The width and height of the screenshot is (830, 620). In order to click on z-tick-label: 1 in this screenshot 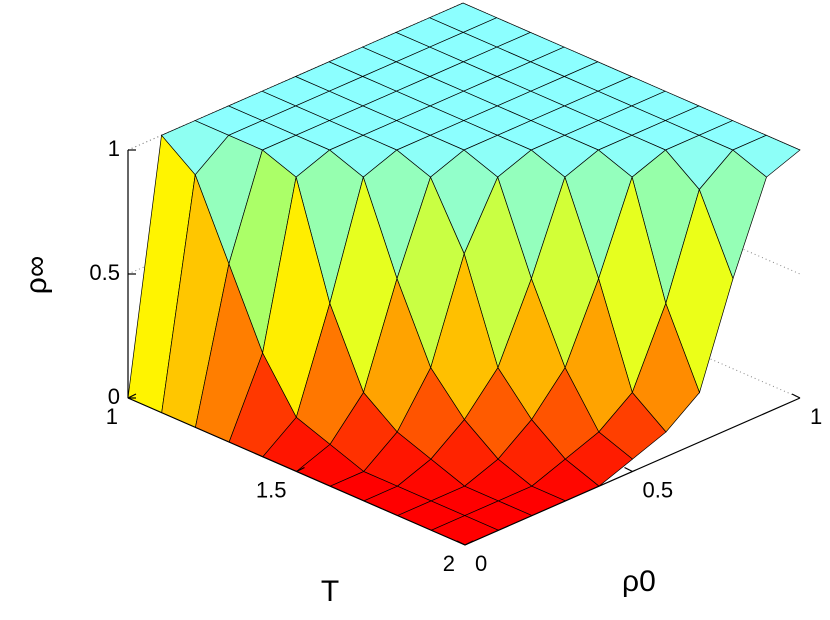, I will do `click(114, 148)`.